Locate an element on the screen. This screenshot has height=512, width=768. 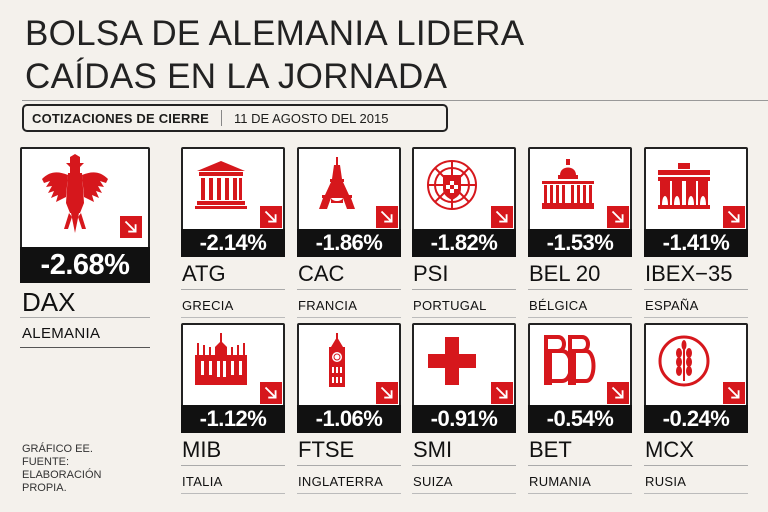
index-country: INGLATERRA is located at coordinates (341, 481).